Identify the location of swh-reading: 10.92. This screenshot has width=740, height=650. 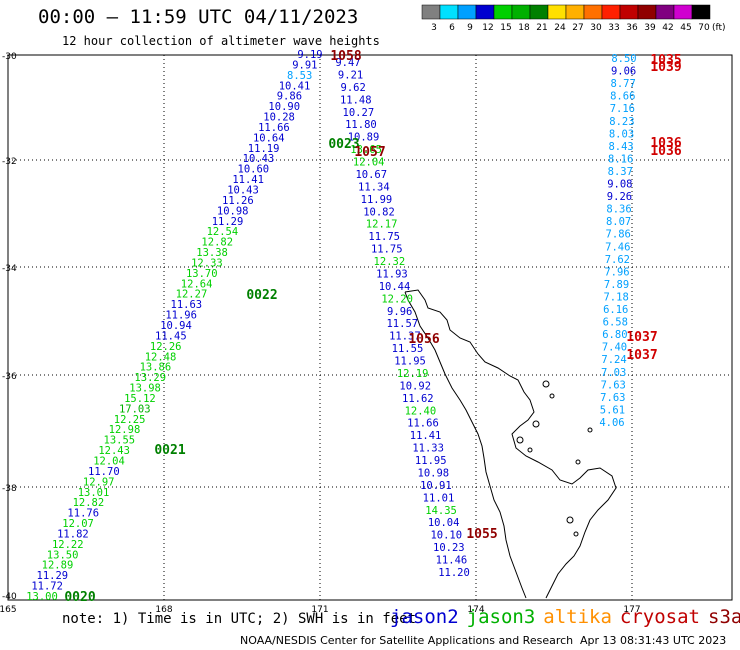
(415, 386).